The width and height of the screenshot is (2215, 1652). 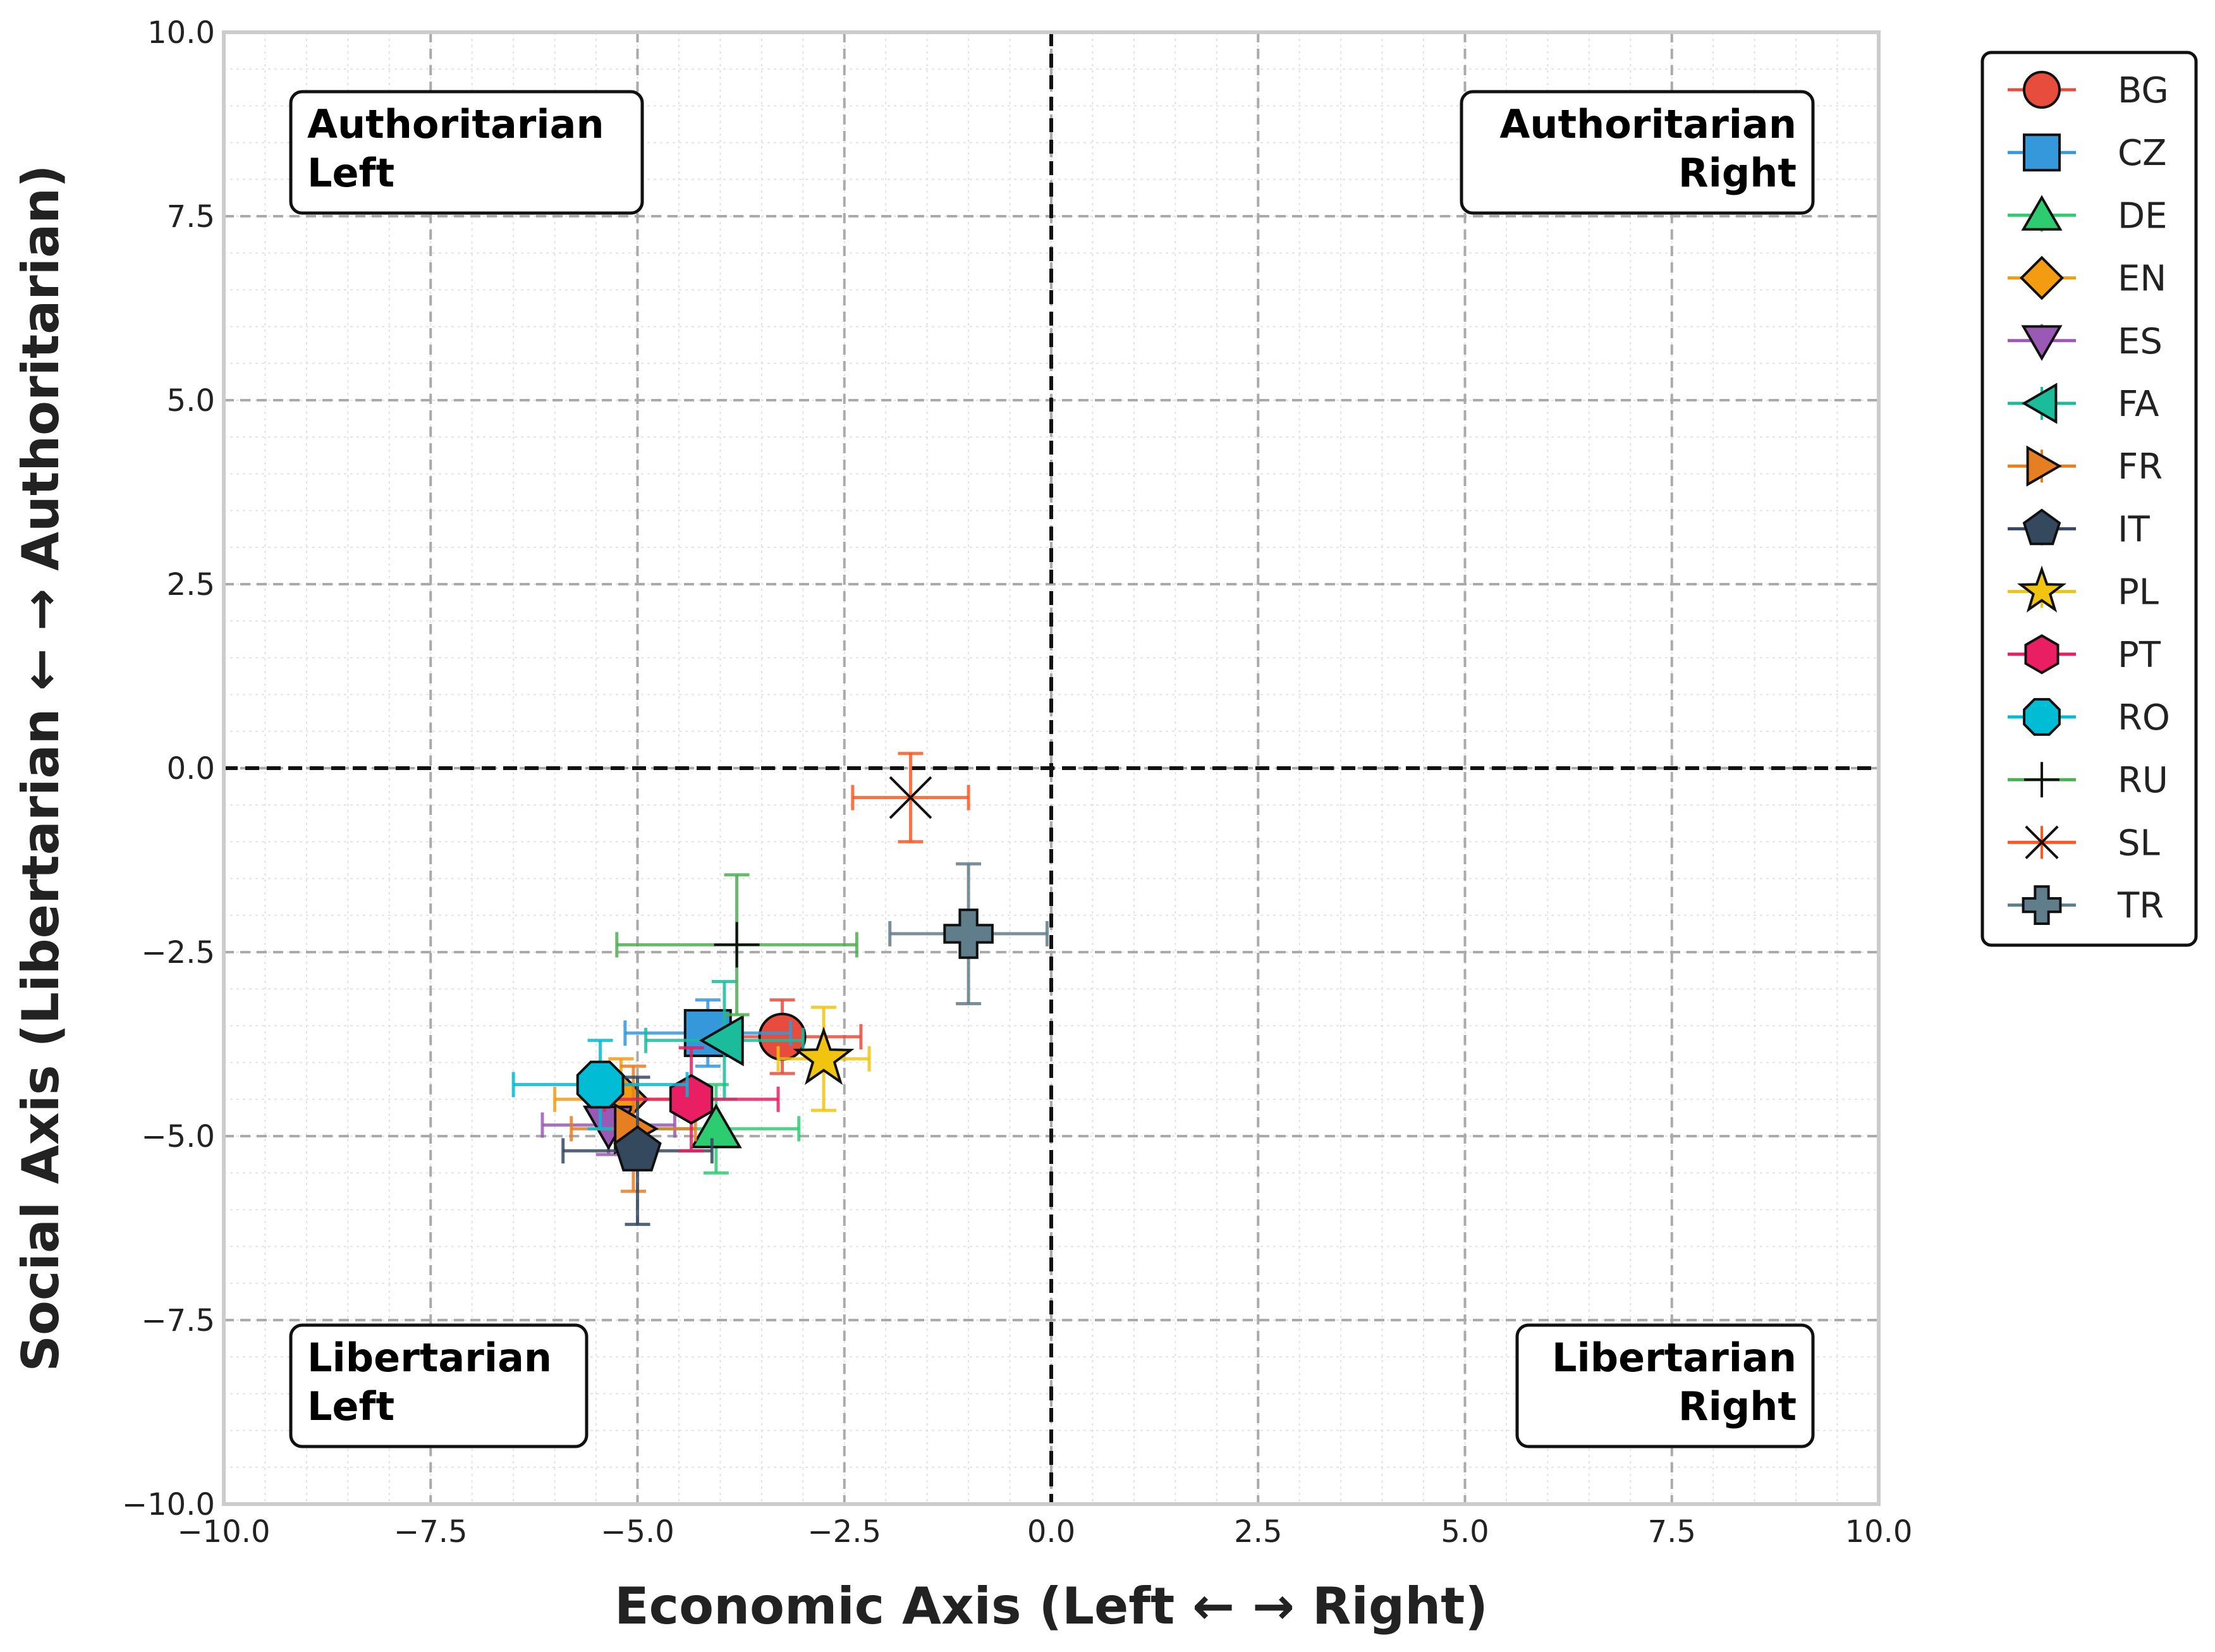 I want to click on legend-item-en: EN, so click(x=2087, y=277).